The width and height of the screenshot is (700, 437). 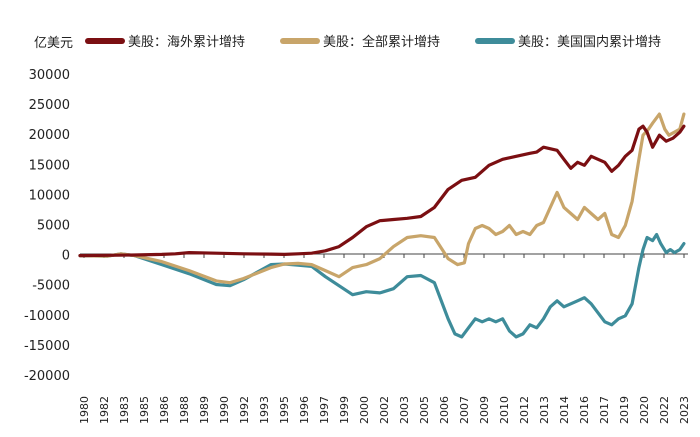 What do you see at coordinates (384, 410) in the screenshot?
I see `x-tick-label: 2002` at bounding box center [384, 410].